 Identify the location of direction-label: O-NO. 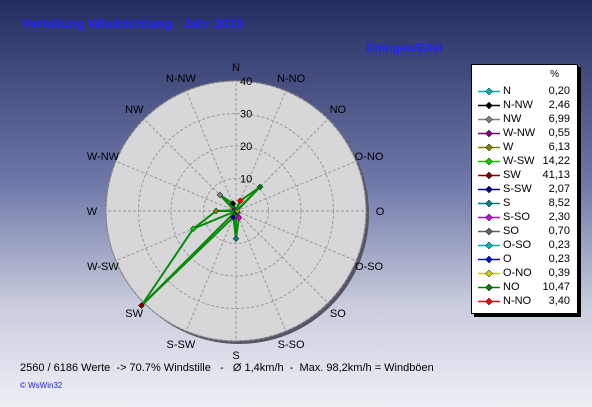
(369, 157).